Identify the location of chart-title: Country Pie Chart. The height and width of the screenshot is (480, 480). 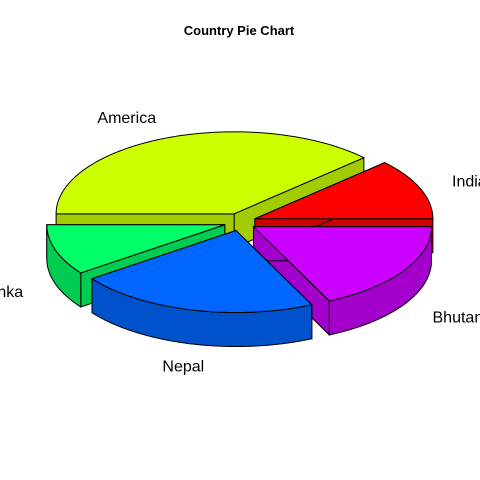
(239, 30).